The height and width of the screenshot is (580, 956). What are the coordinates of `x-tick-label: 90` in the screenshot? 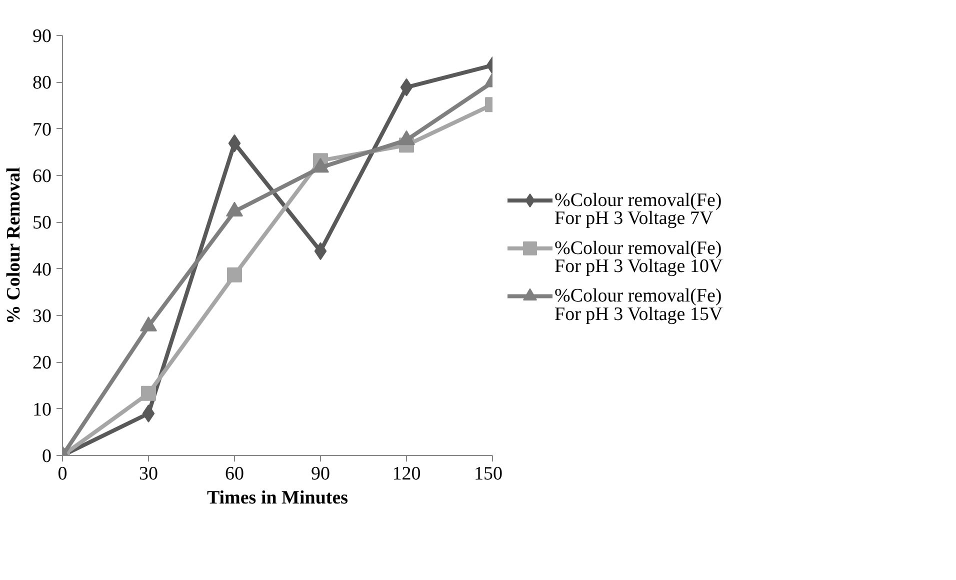 It's located at (320, 474).